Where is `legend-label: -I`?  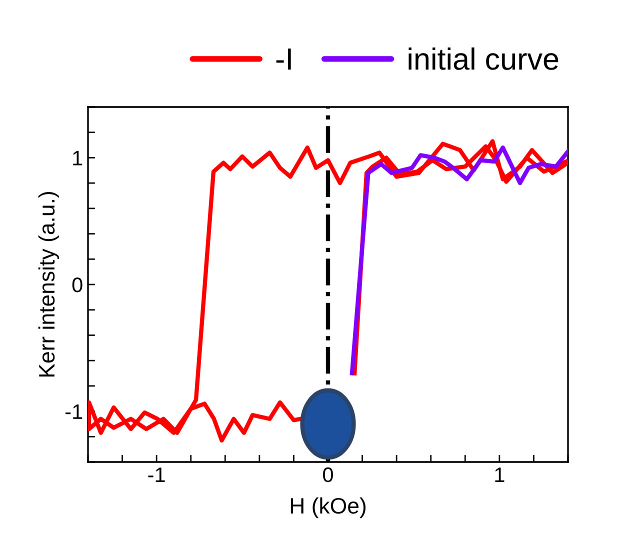
legend-label: -I is located at coordinates (283, 59).